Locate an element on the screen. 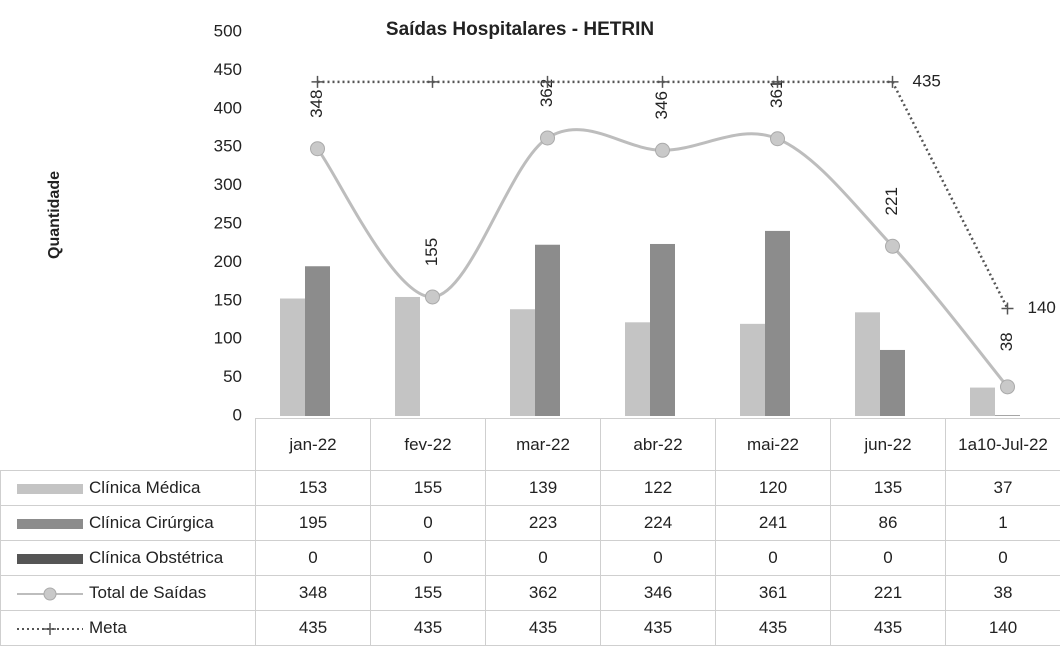  legend-label: Meta is located at coordinates (108, 627).